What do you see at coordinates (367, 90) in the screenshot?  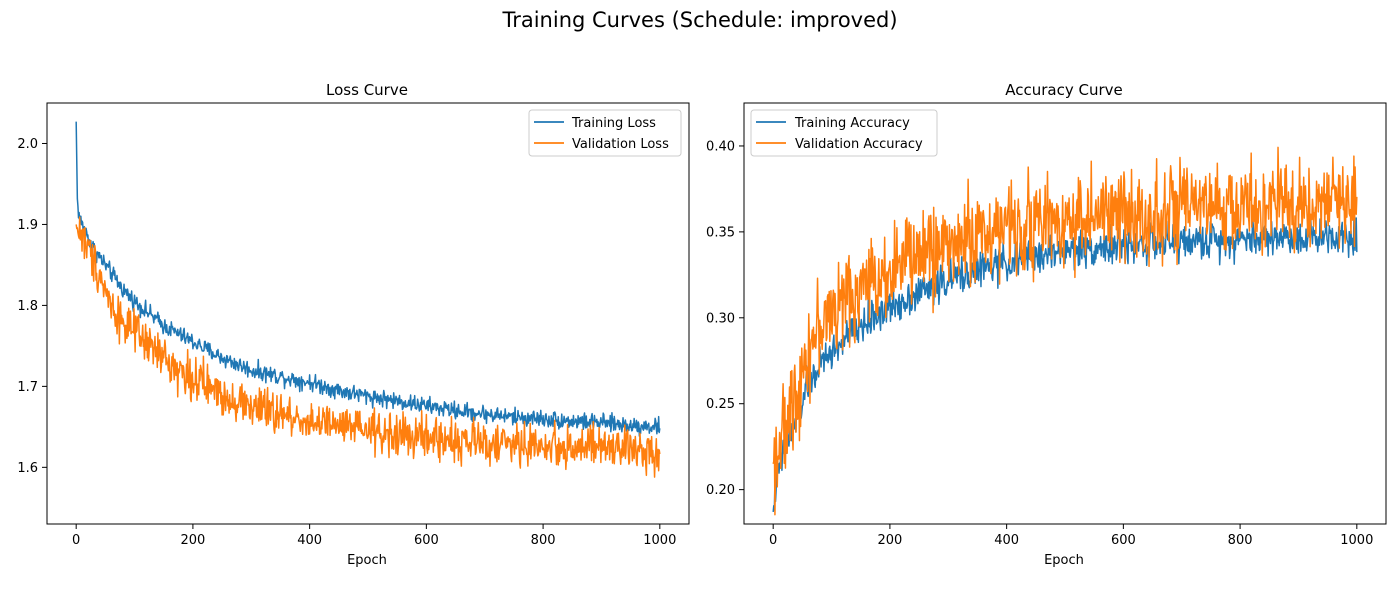 I see `loss-chart-title: Loss Curve` at bounding box center [367, 90].